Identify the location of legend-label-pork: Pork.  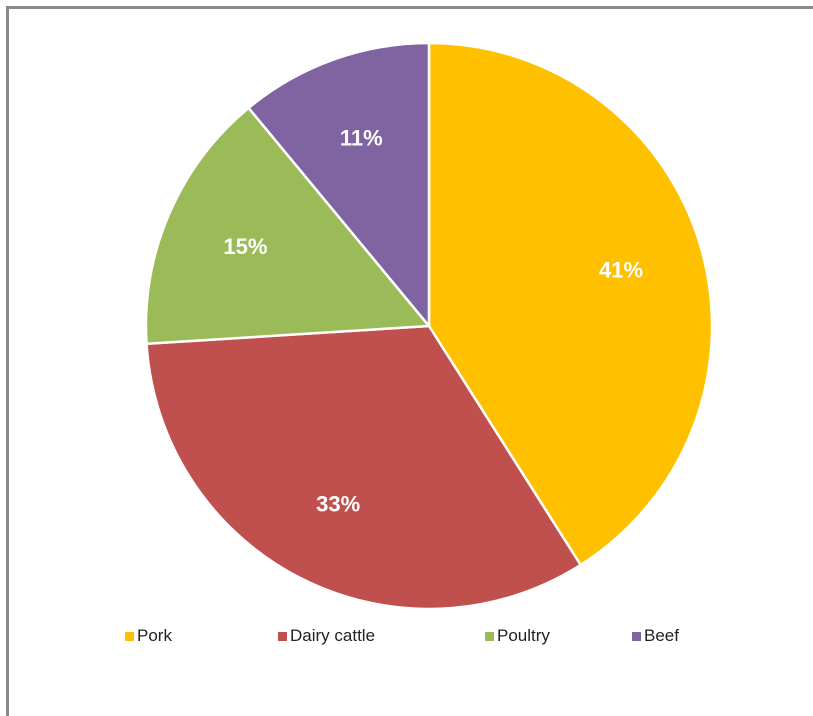
(154, 635).